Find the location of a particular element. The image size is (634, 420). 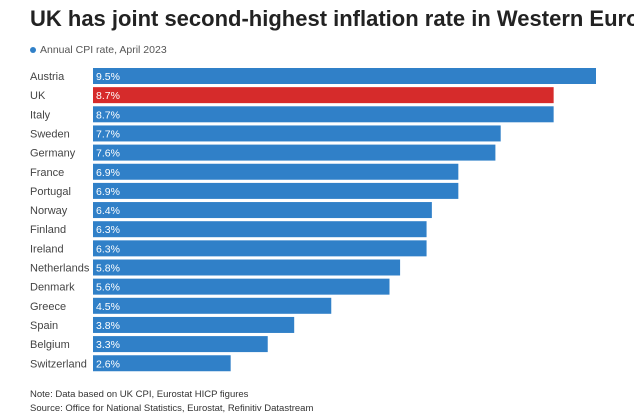

value-label-portugal: 6.9% is located at coordinates (108, 192).